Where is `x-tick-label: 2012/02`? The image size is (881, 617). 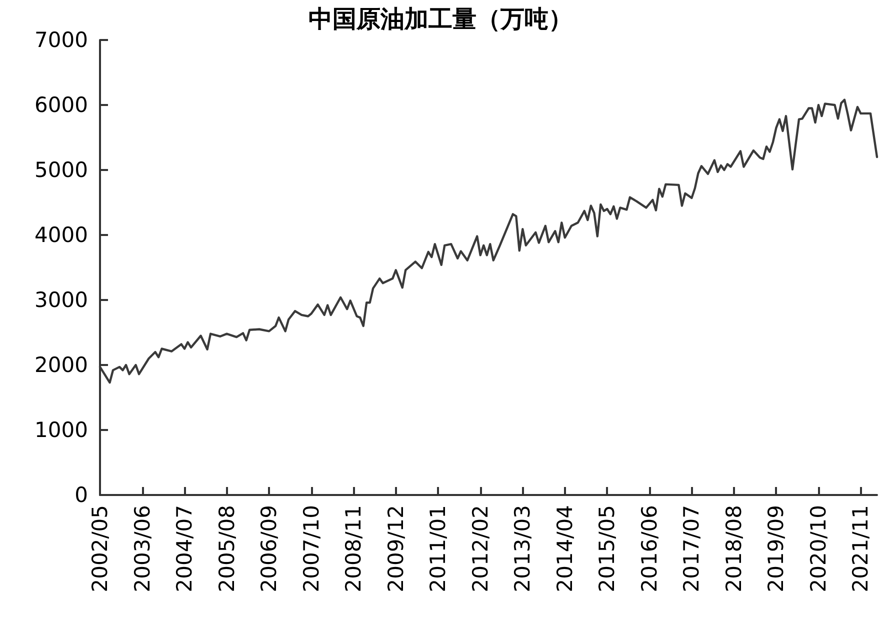
x-tick-label: 2012/02 is located at coordinates (480, 548).